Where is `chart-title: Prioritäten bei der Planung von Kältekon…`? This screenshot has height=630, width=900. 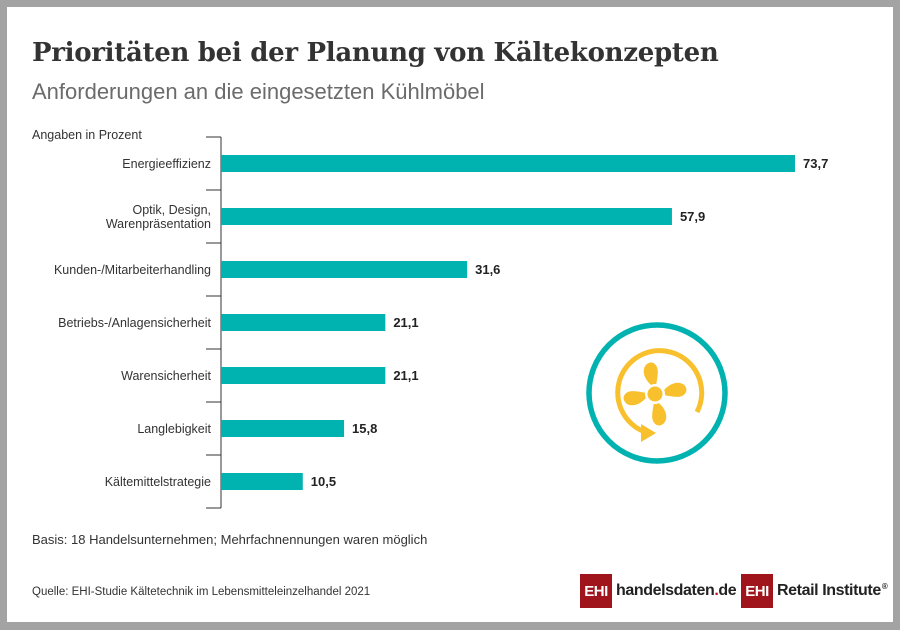 chart-title: Prioritäten bei der Planung von Kältekon… is located at coordinates (375, 53).